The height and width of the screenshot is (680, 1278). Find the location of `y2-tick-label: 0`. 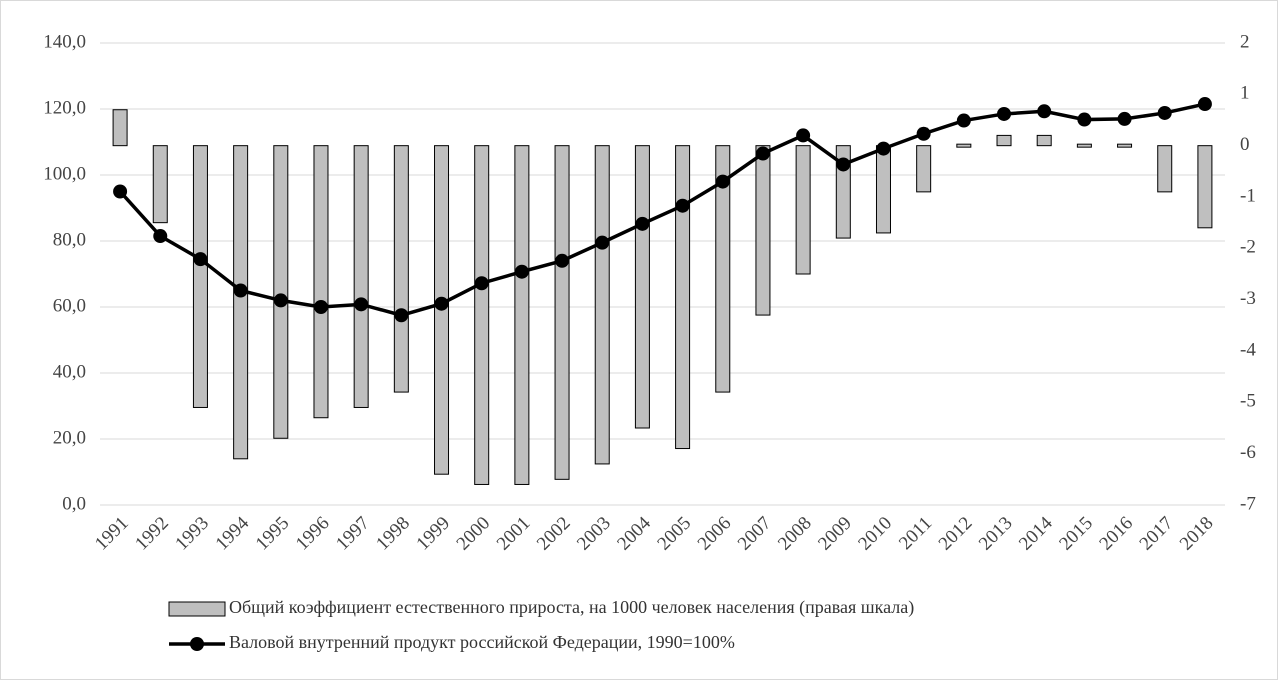

y2-tick-label: 0 is located at coordinates (1245, 144).